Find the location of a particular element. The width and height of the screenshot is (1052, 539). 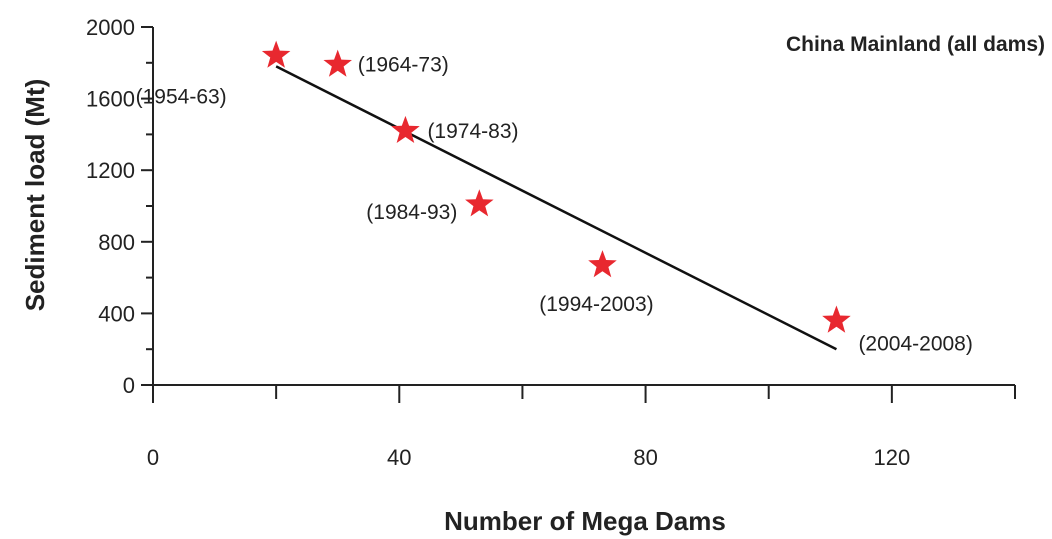

point-label: (1984-93) is located at coordinates (411, 212).